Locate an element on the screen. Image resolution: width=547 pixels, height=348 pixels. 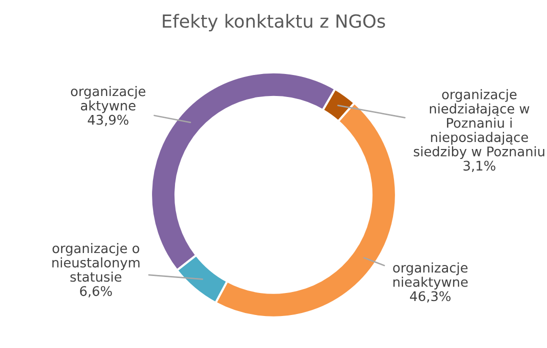
data-label: 6,6% is located at coordinates (96, 292).